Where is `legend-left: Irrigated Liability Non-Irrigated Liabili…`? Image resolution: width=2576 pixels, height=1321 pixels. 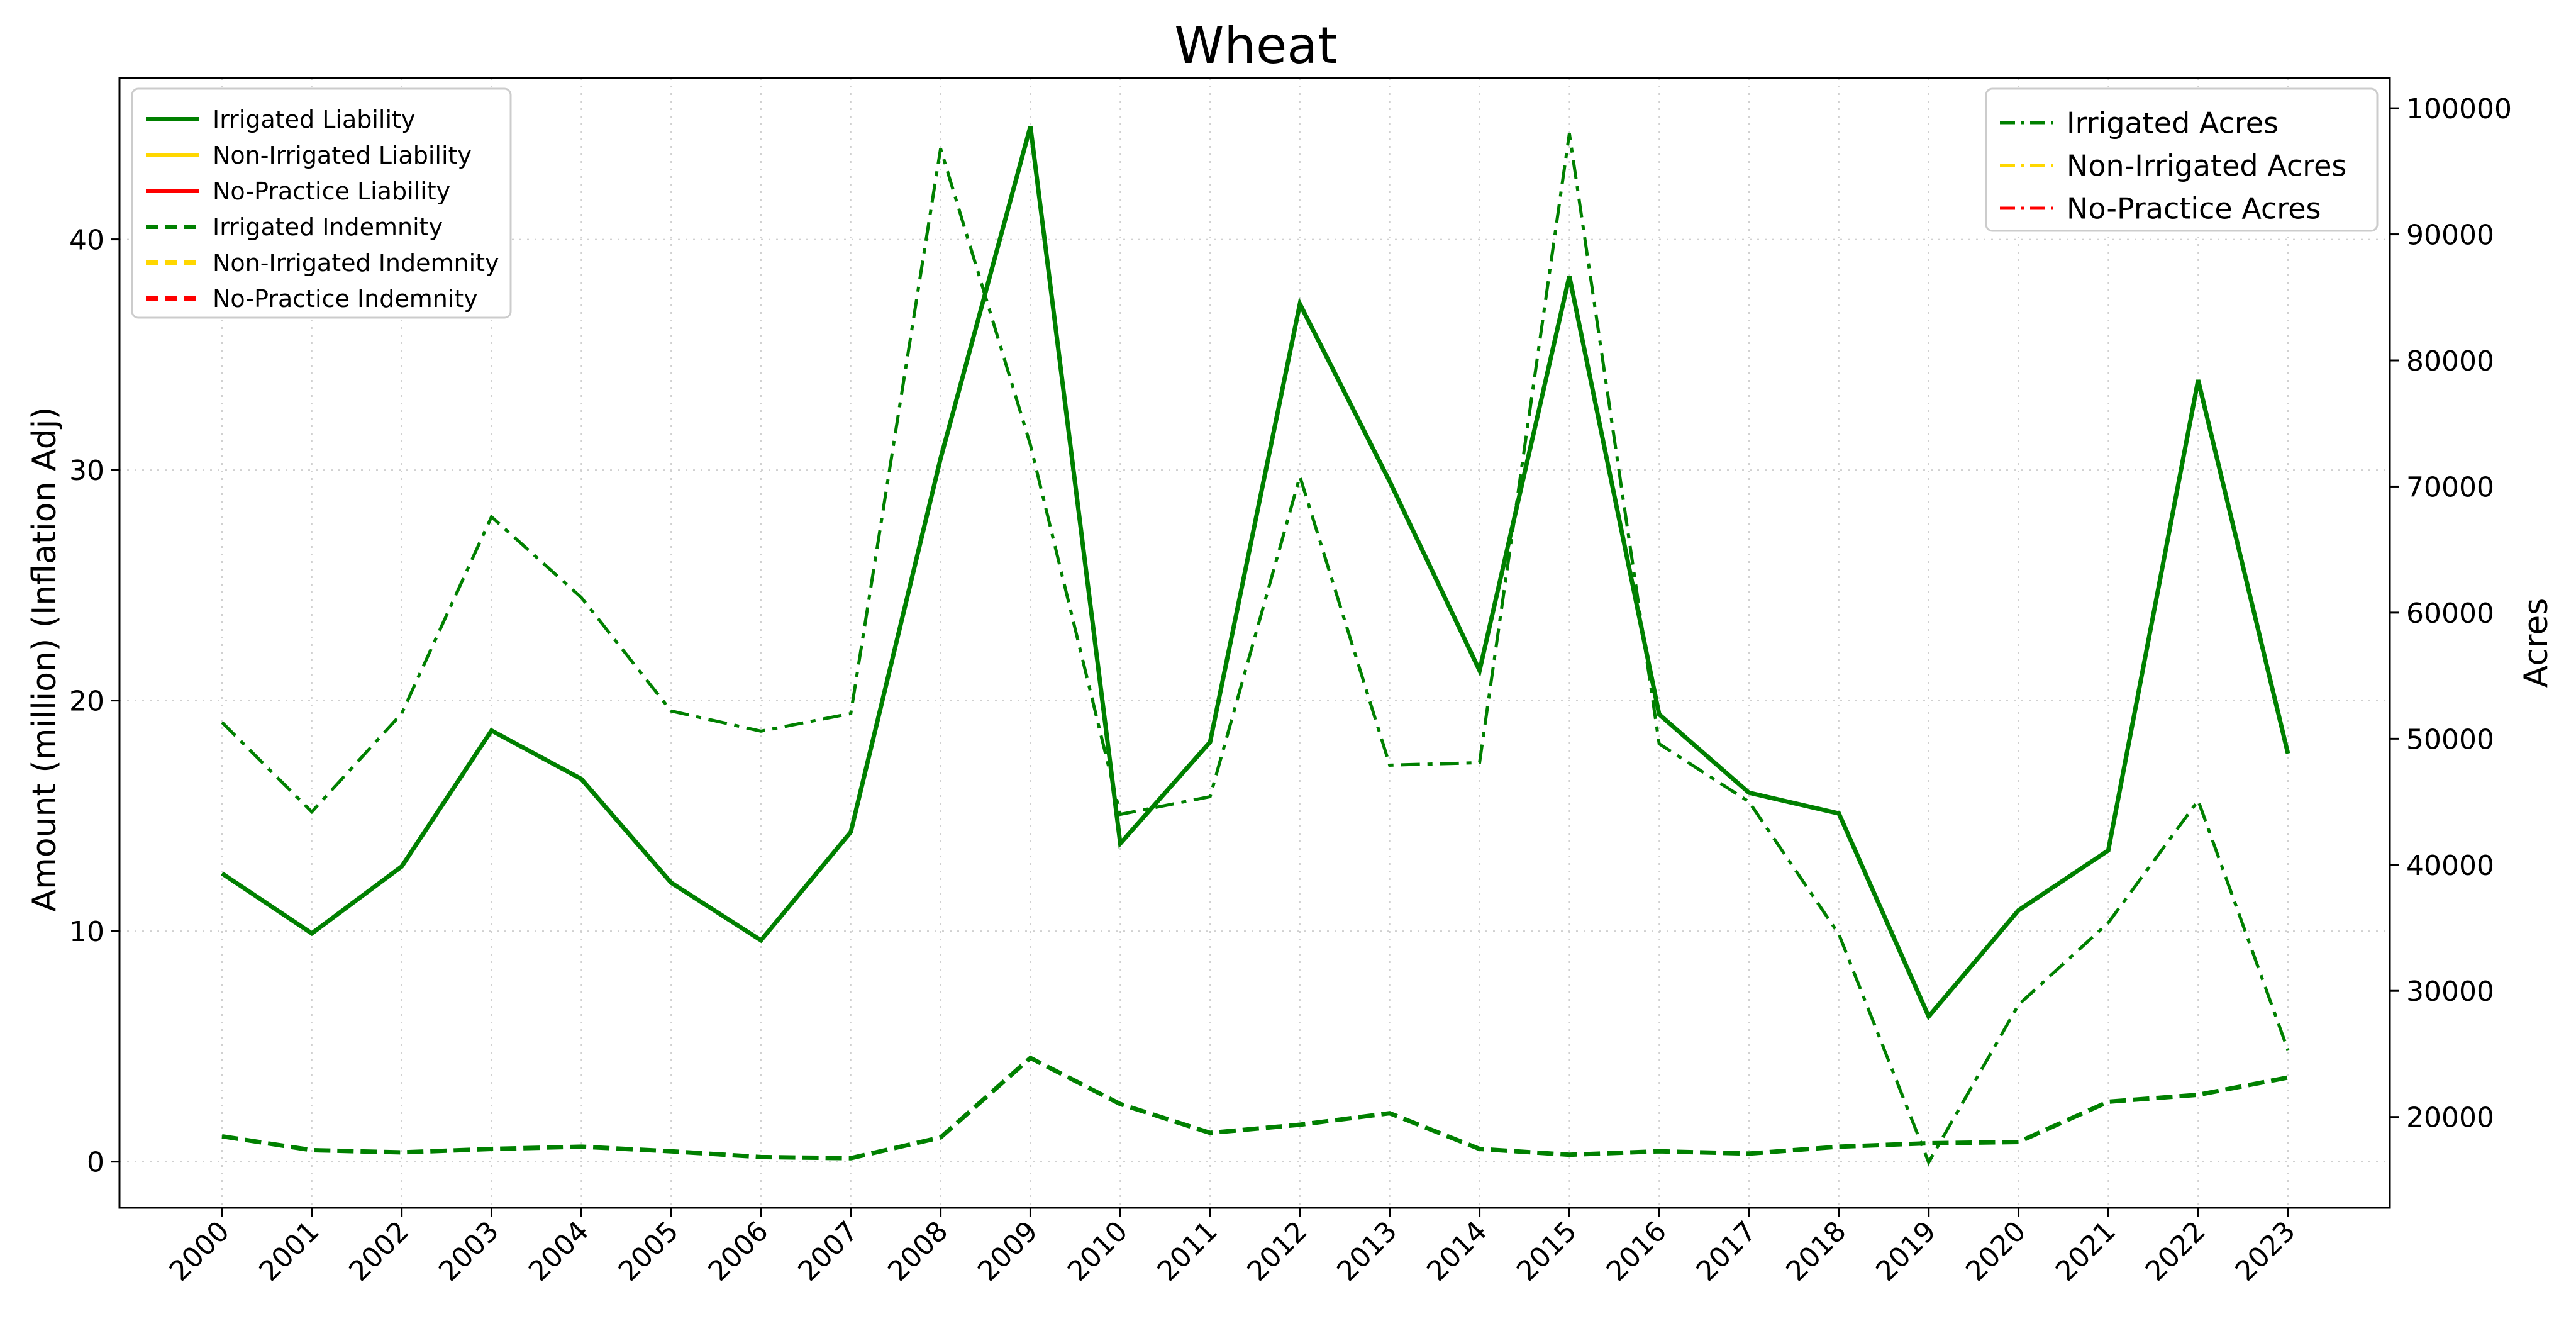
legend-left: Irrigated Liability Non-Irrigated Liabili… is located at coordinates (321, 203).